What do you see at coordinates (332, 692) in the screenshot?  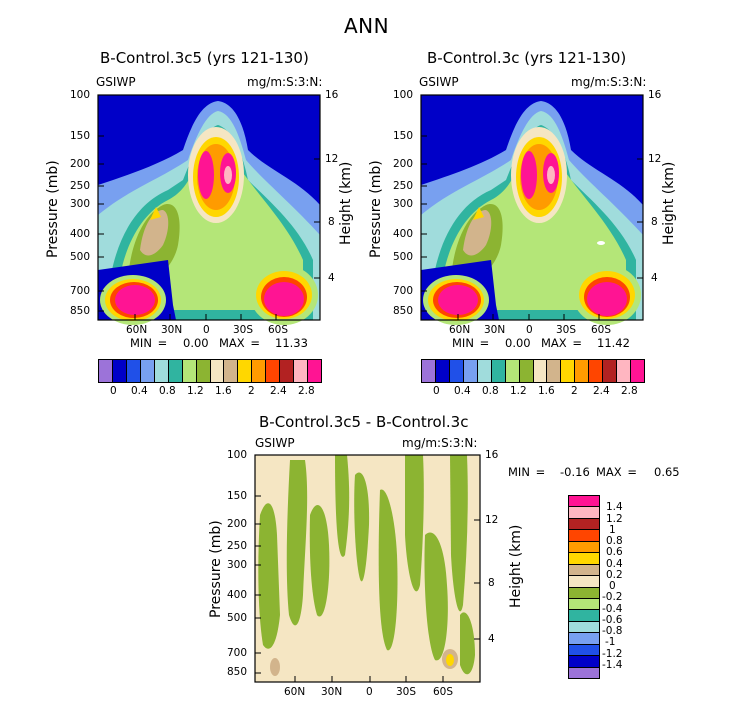 I see `panel-3-x-tick: 30N` at bounding box center [332, 692].